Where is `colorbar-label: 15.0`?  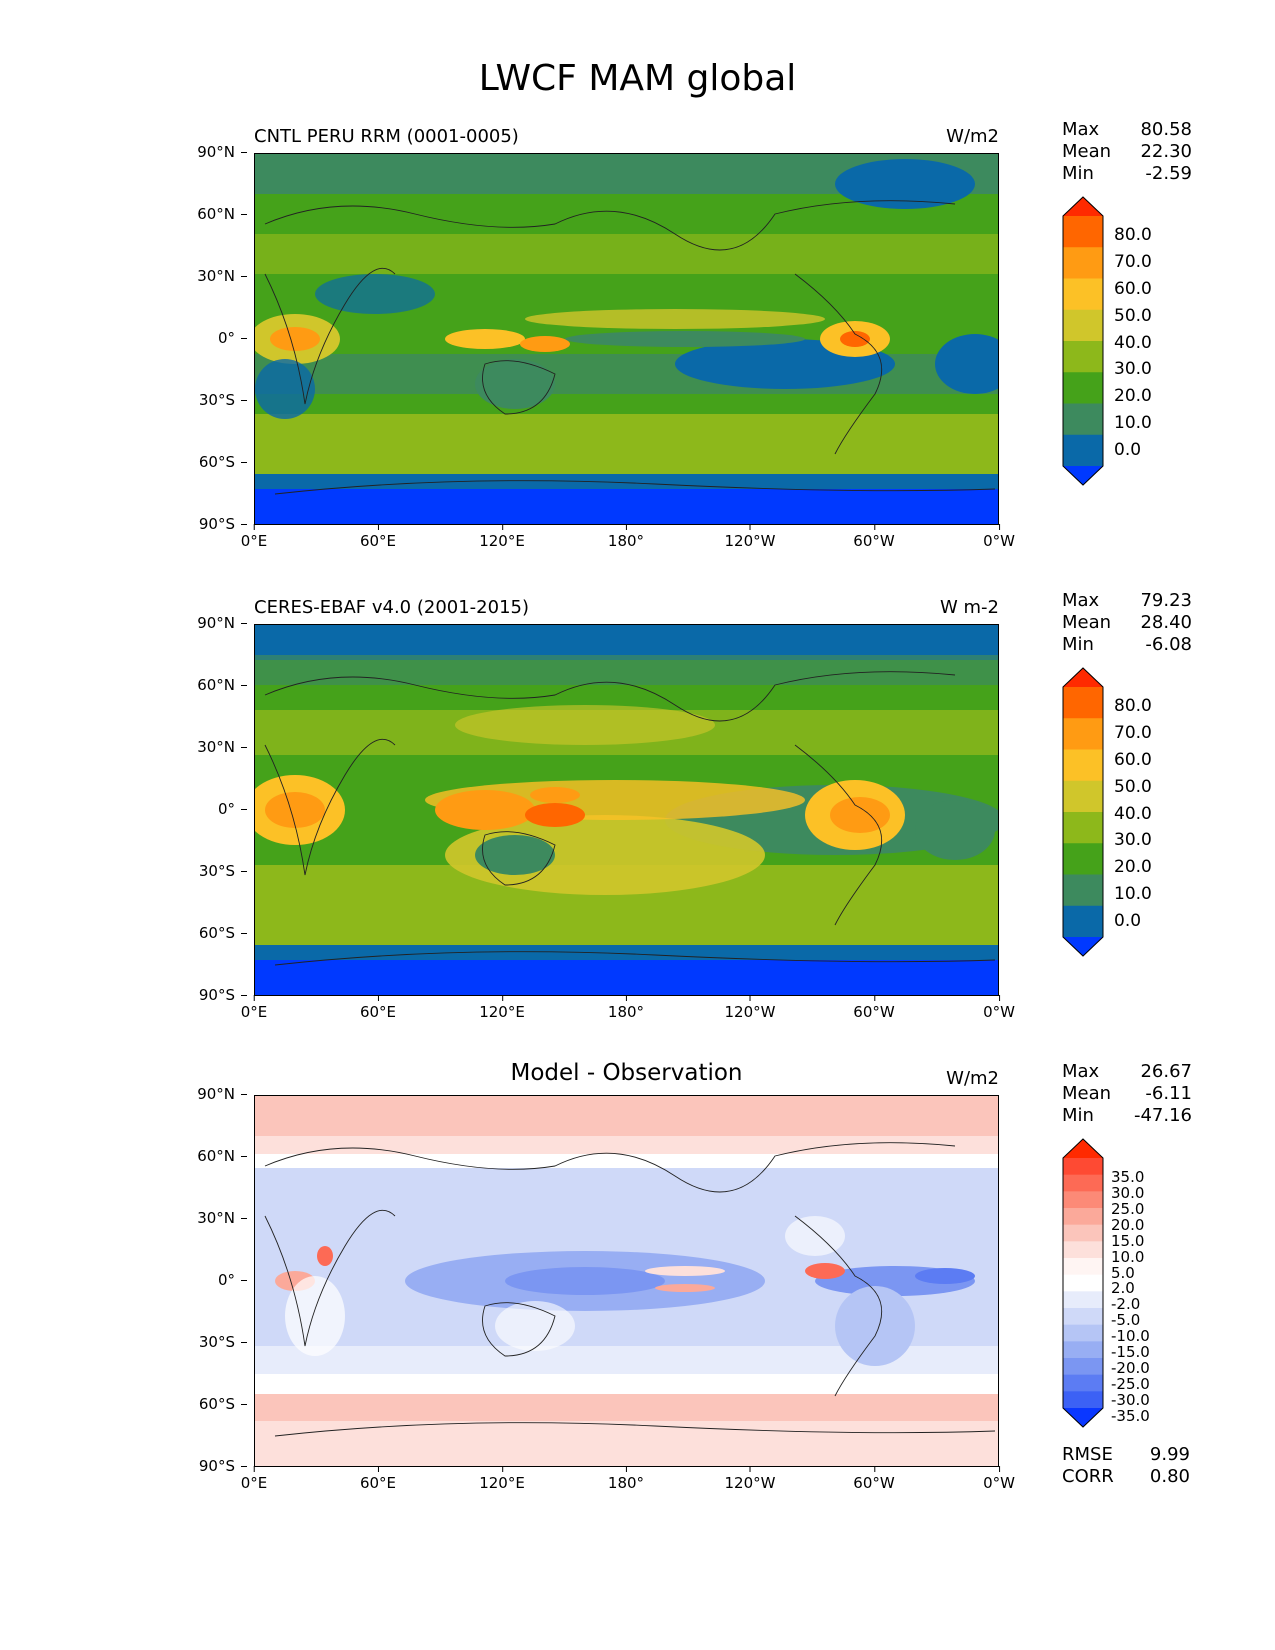 colorbar-label: 15.0 is located at coordinates (1128, 1241).